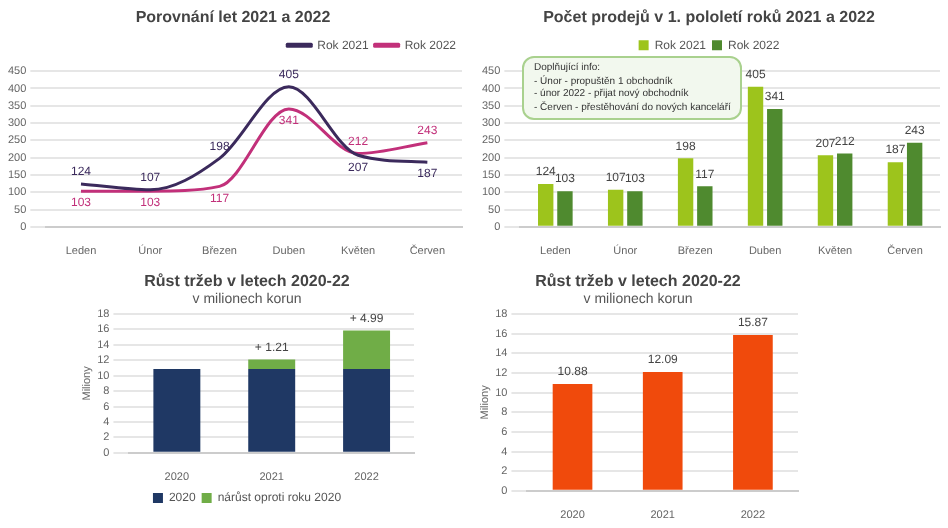 Image resolution: width=948 pixels, height=528 pixels. Describe the element at coordinates (709, 17) in the screenshot. I see `chart-title: Počet prodejů v 1. pololetí roků 2021 a 2022` at that location.